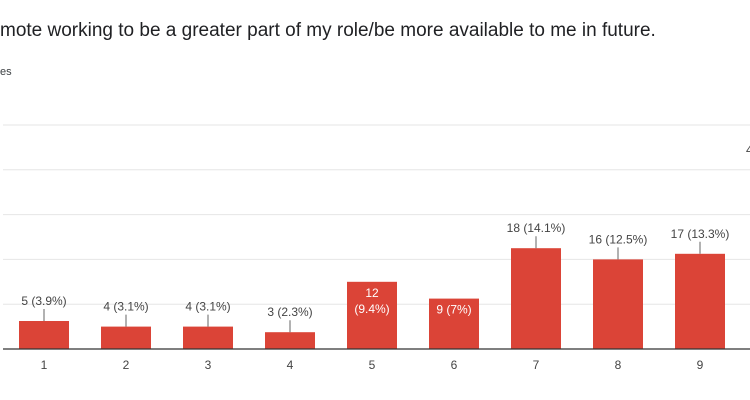 The width and height of the screenshot is (750, 400). What do you see at coordinates (371, 301) in the screenshot?
I see `data-label-5: 12 (9.4%)` at bounding box center [371, 301].